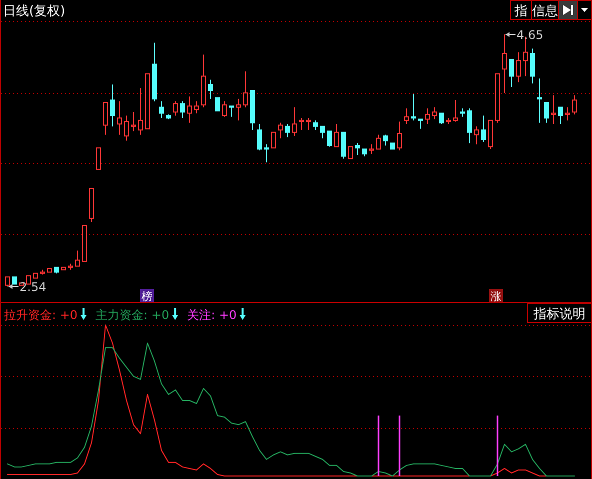 This screenshot has width=592, height=479. I want to click on button: 信息, so click(545, 10).